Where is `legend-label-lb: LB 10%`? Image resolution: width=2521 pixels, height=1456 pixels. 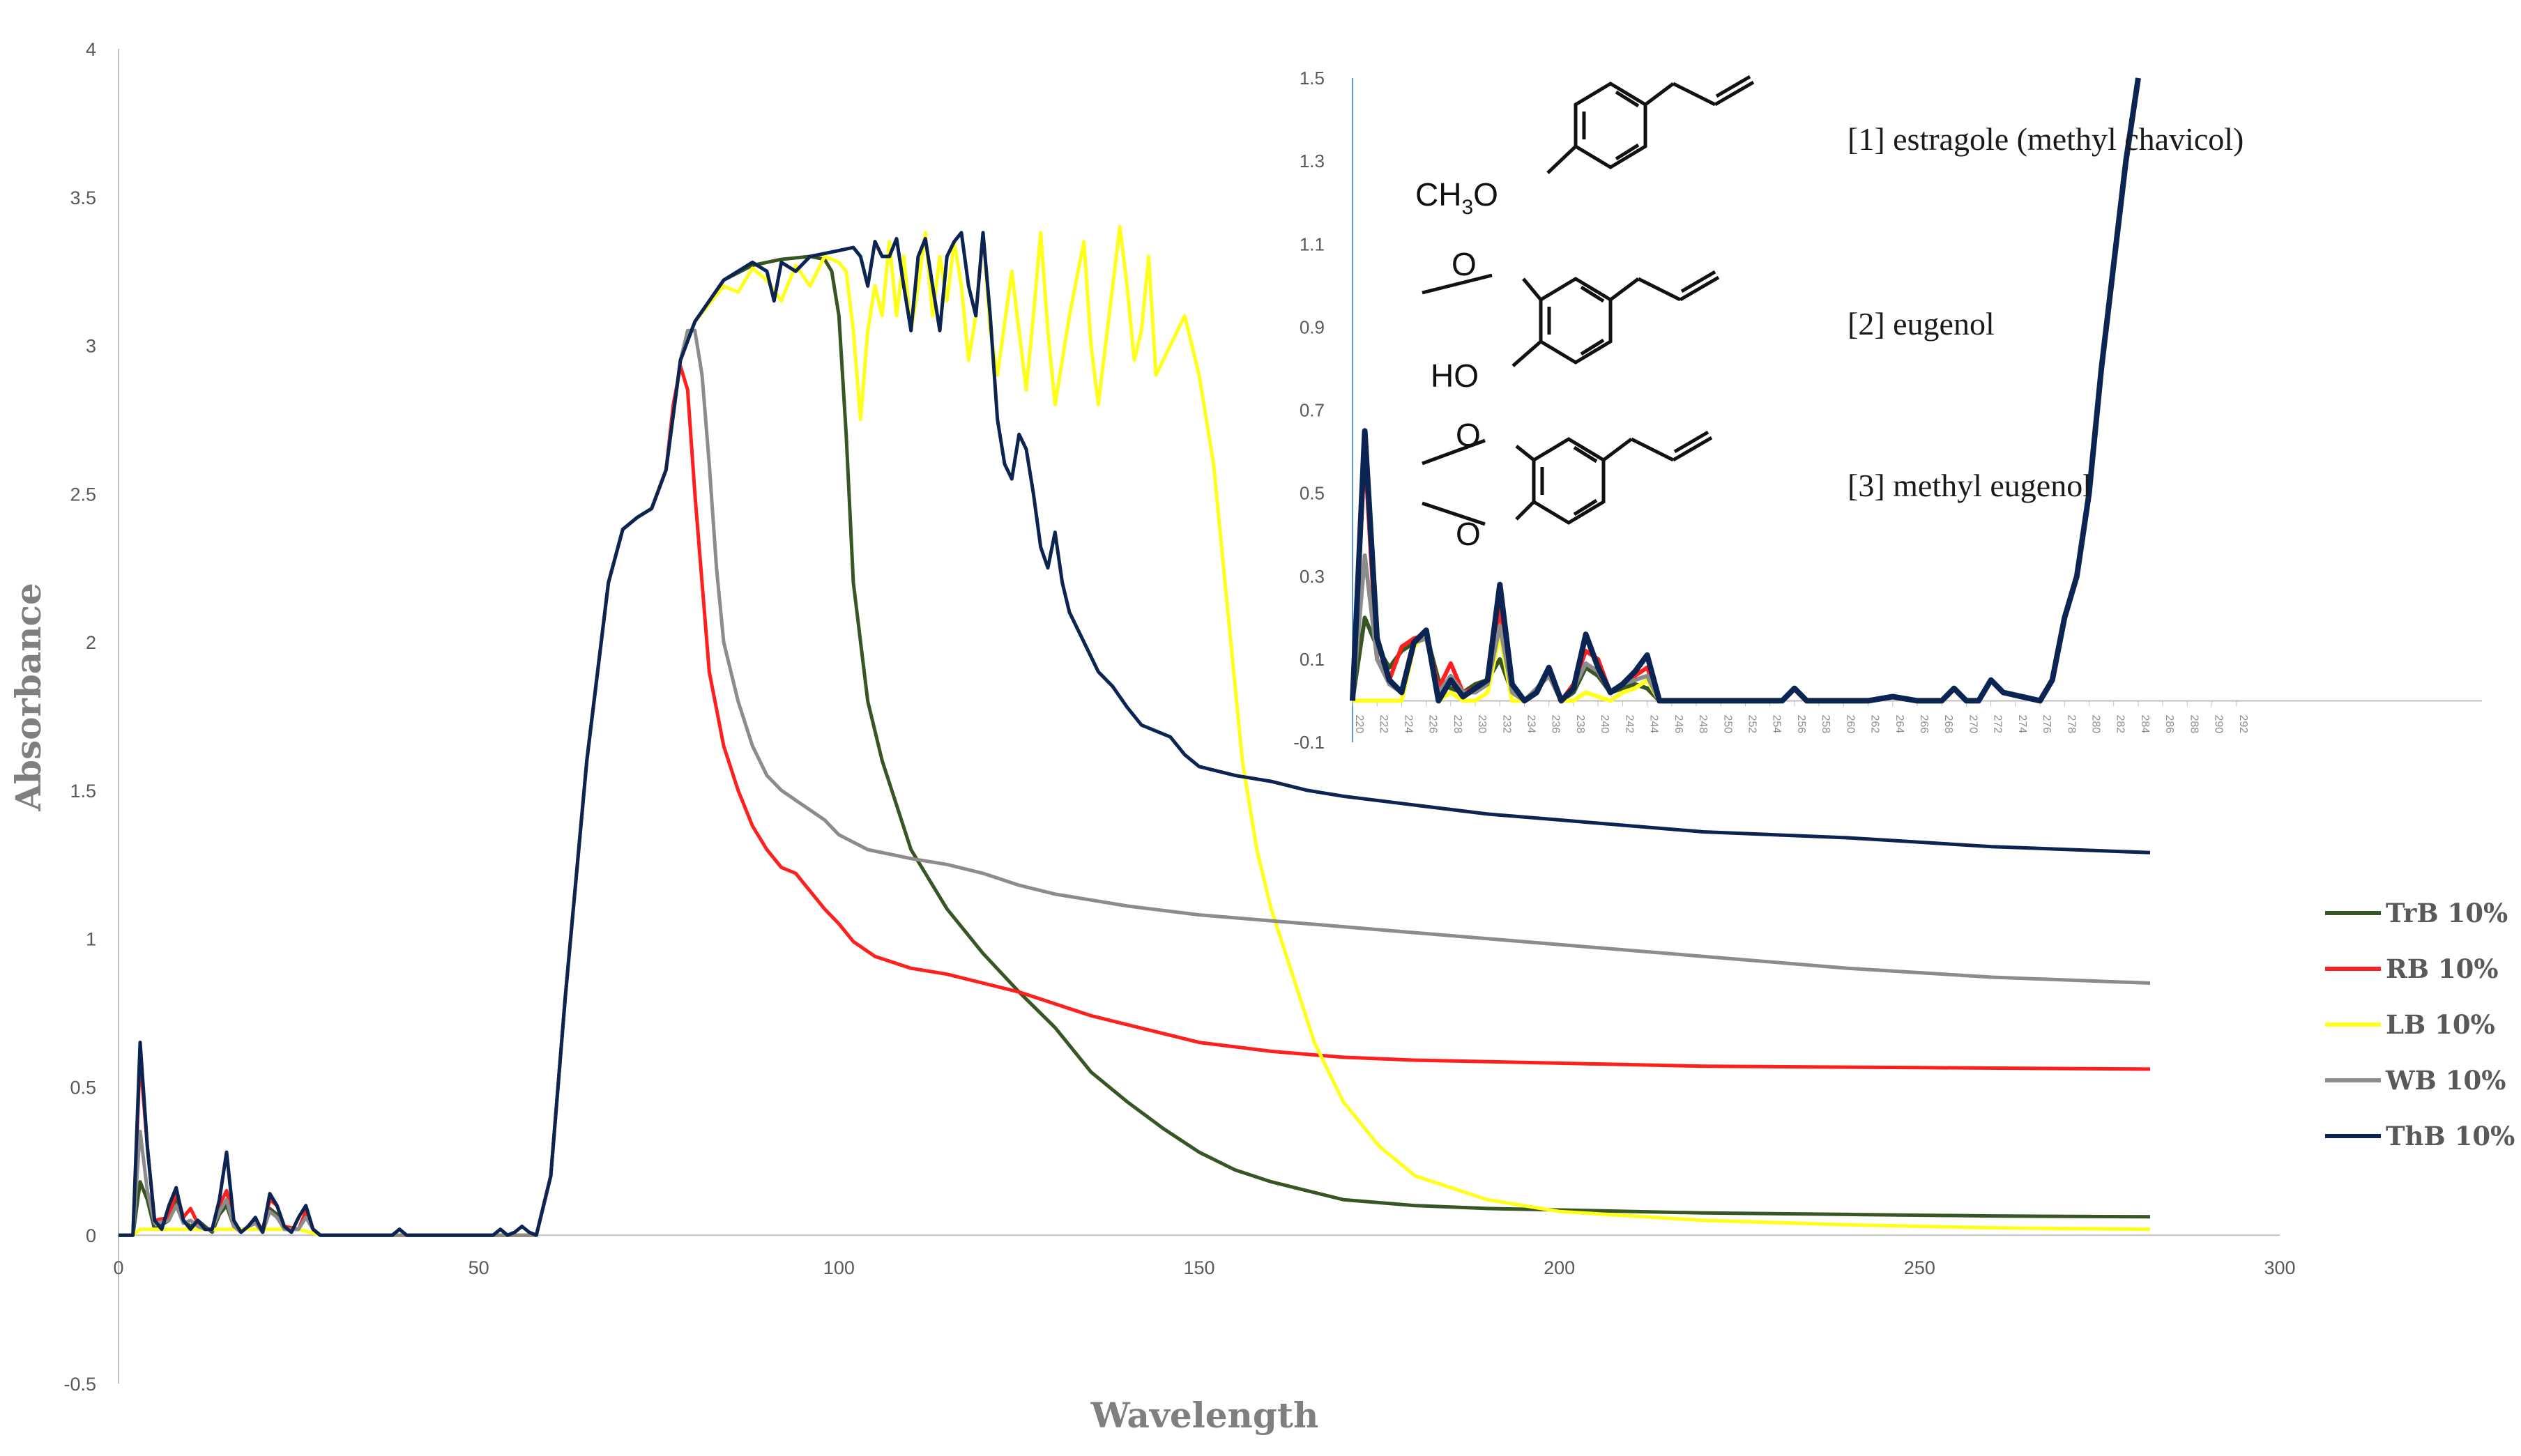
legend-label-lb: LB 10% is located at coordinates (2440, 1024).